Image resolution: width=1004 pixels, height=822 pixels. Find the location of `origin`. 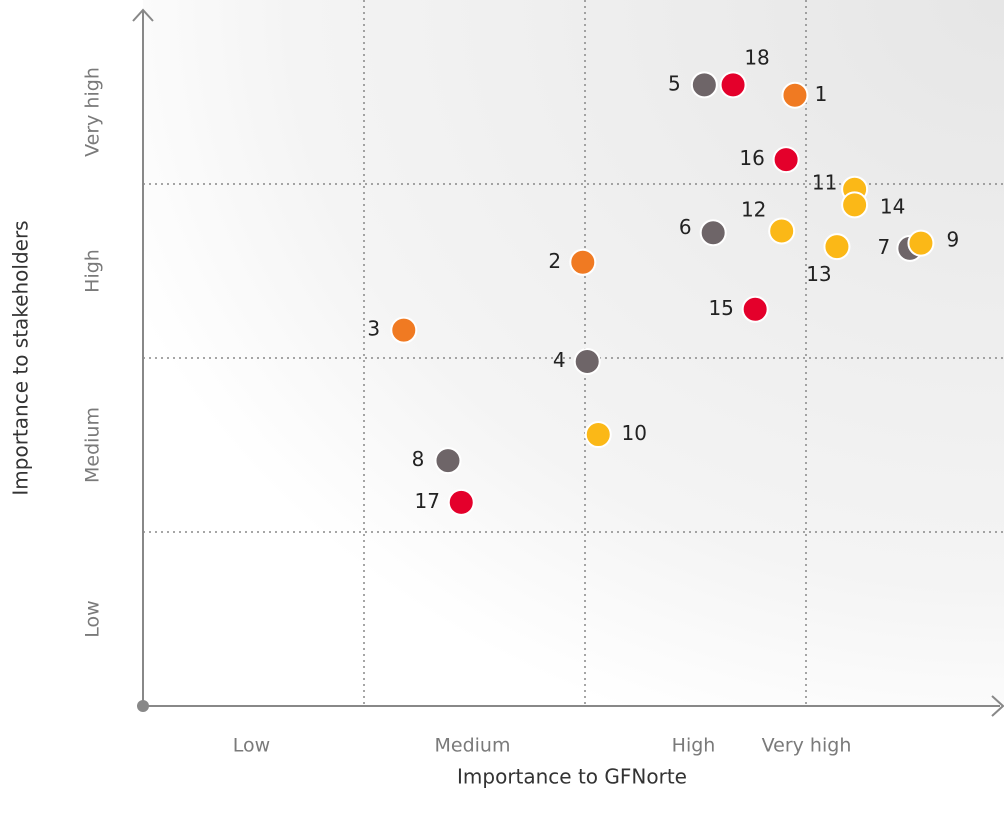

origin is located at coordinates (143, 706).